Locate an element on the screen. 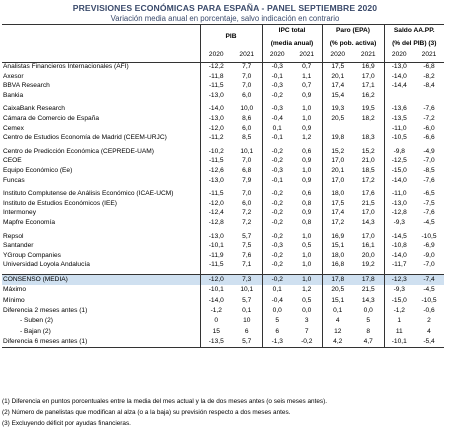  table-cell: 11 is located at coordinates (398, 332).